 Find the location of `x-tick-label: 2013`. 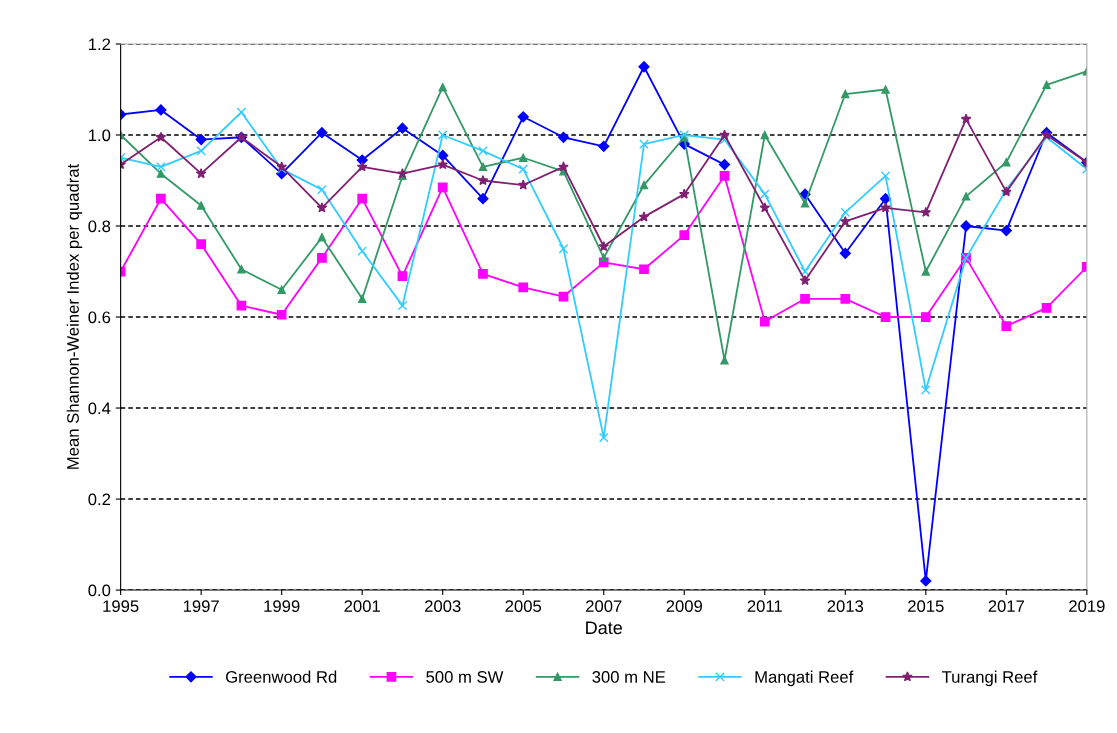

x-tick-label: 2013 is located at coordinates (845, 606).